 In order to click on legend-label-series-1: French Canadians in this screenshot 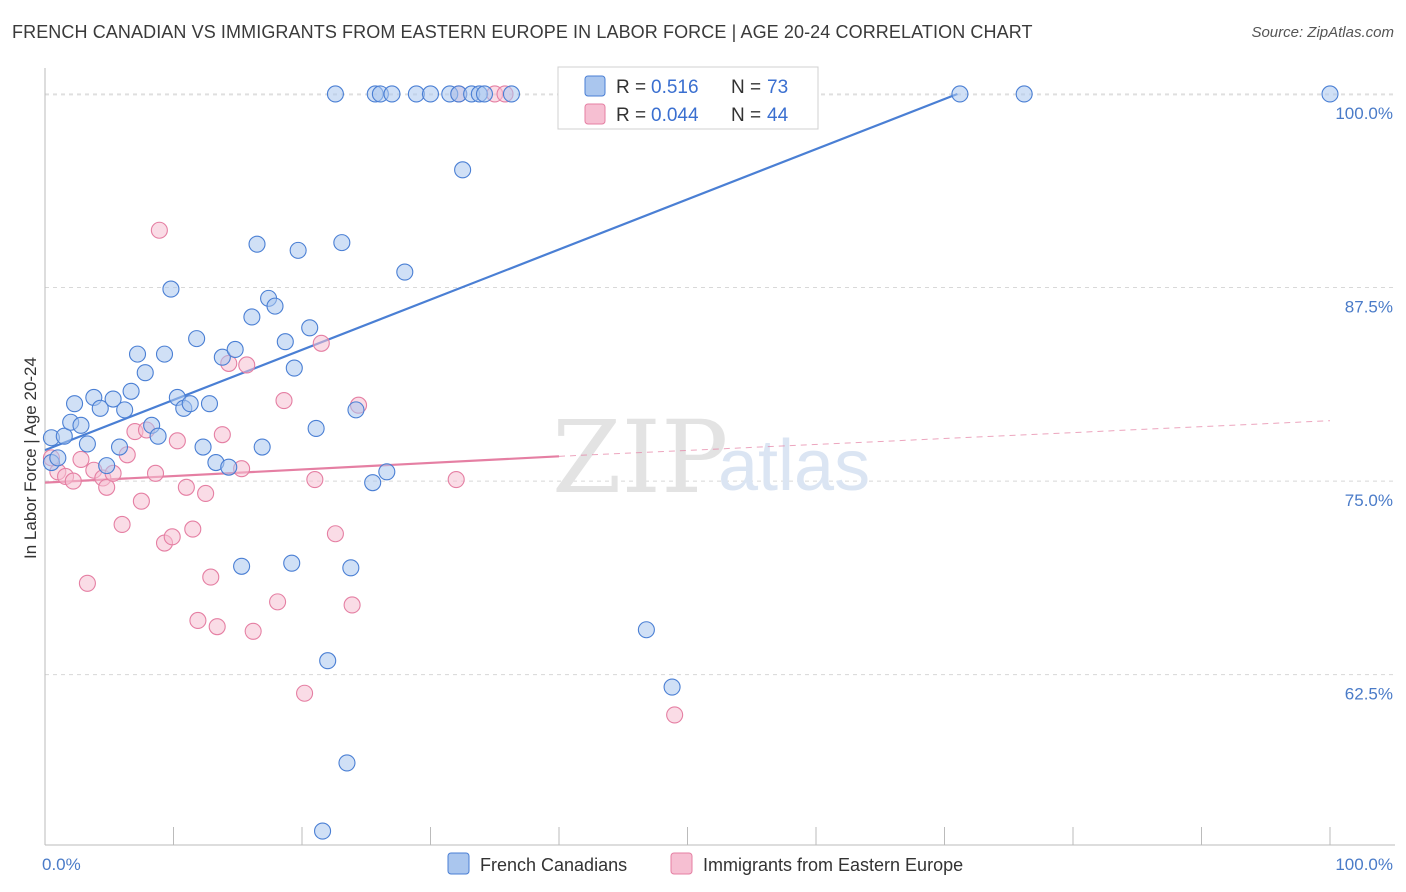, I will do `click(553, 865)`.